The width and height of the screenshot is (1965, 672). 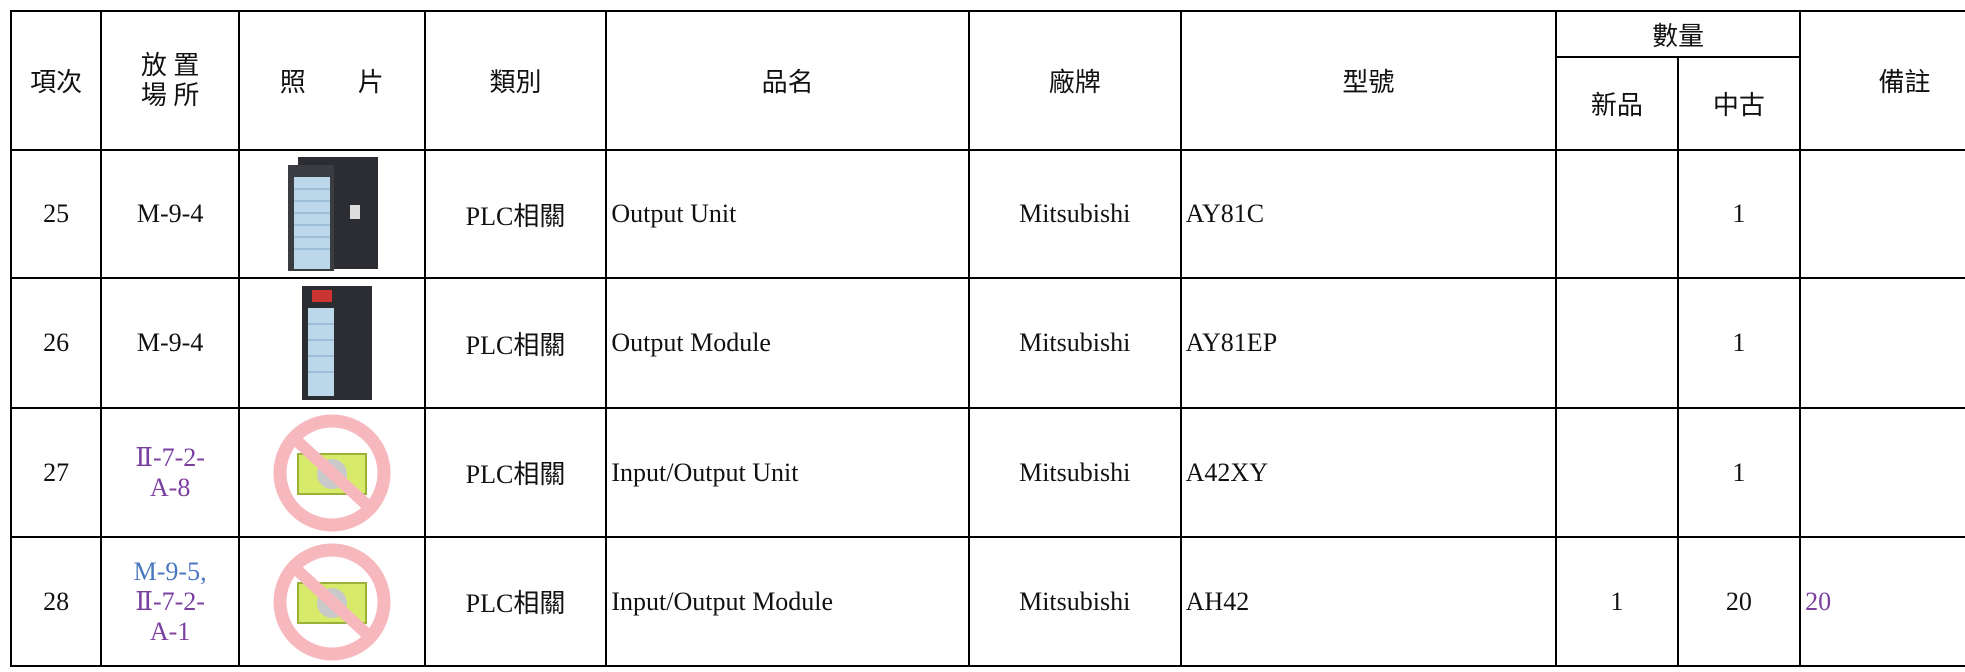 What do you see at coordinates (1368, 80) in the screenshot?
I see `header-cell: 型號` at bounding box center [1368, 80].